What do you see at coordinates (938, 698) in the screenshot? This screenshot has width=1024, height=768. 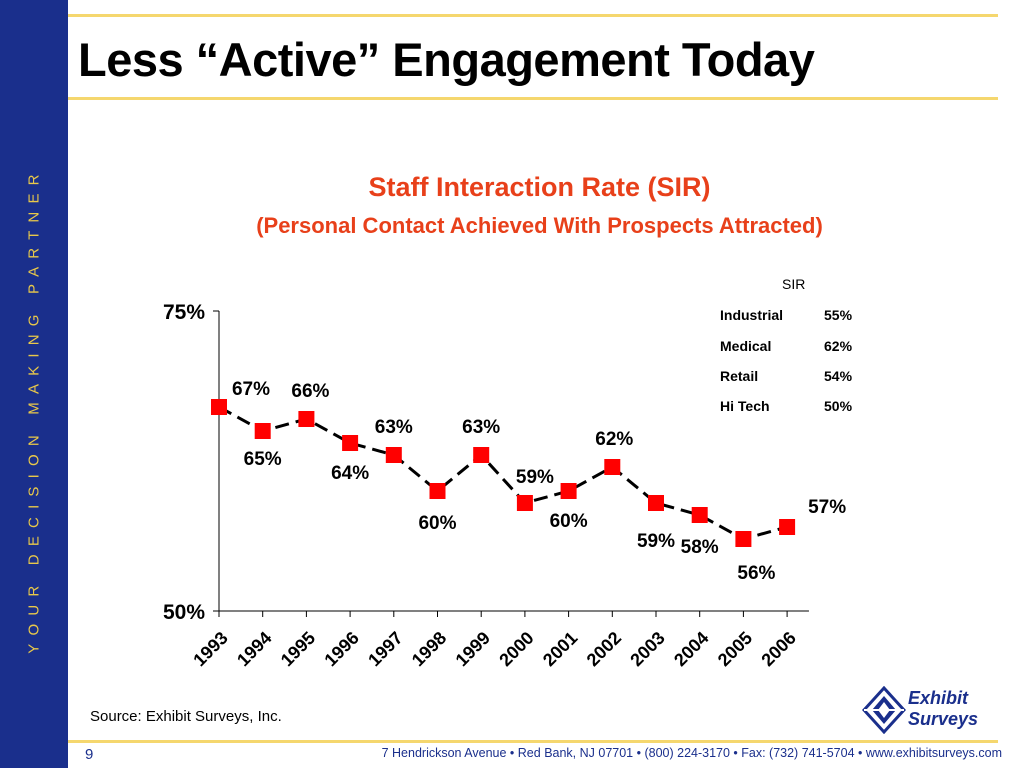 I see `logo-line-1: Exhibit` at bounding box center [938, 698].